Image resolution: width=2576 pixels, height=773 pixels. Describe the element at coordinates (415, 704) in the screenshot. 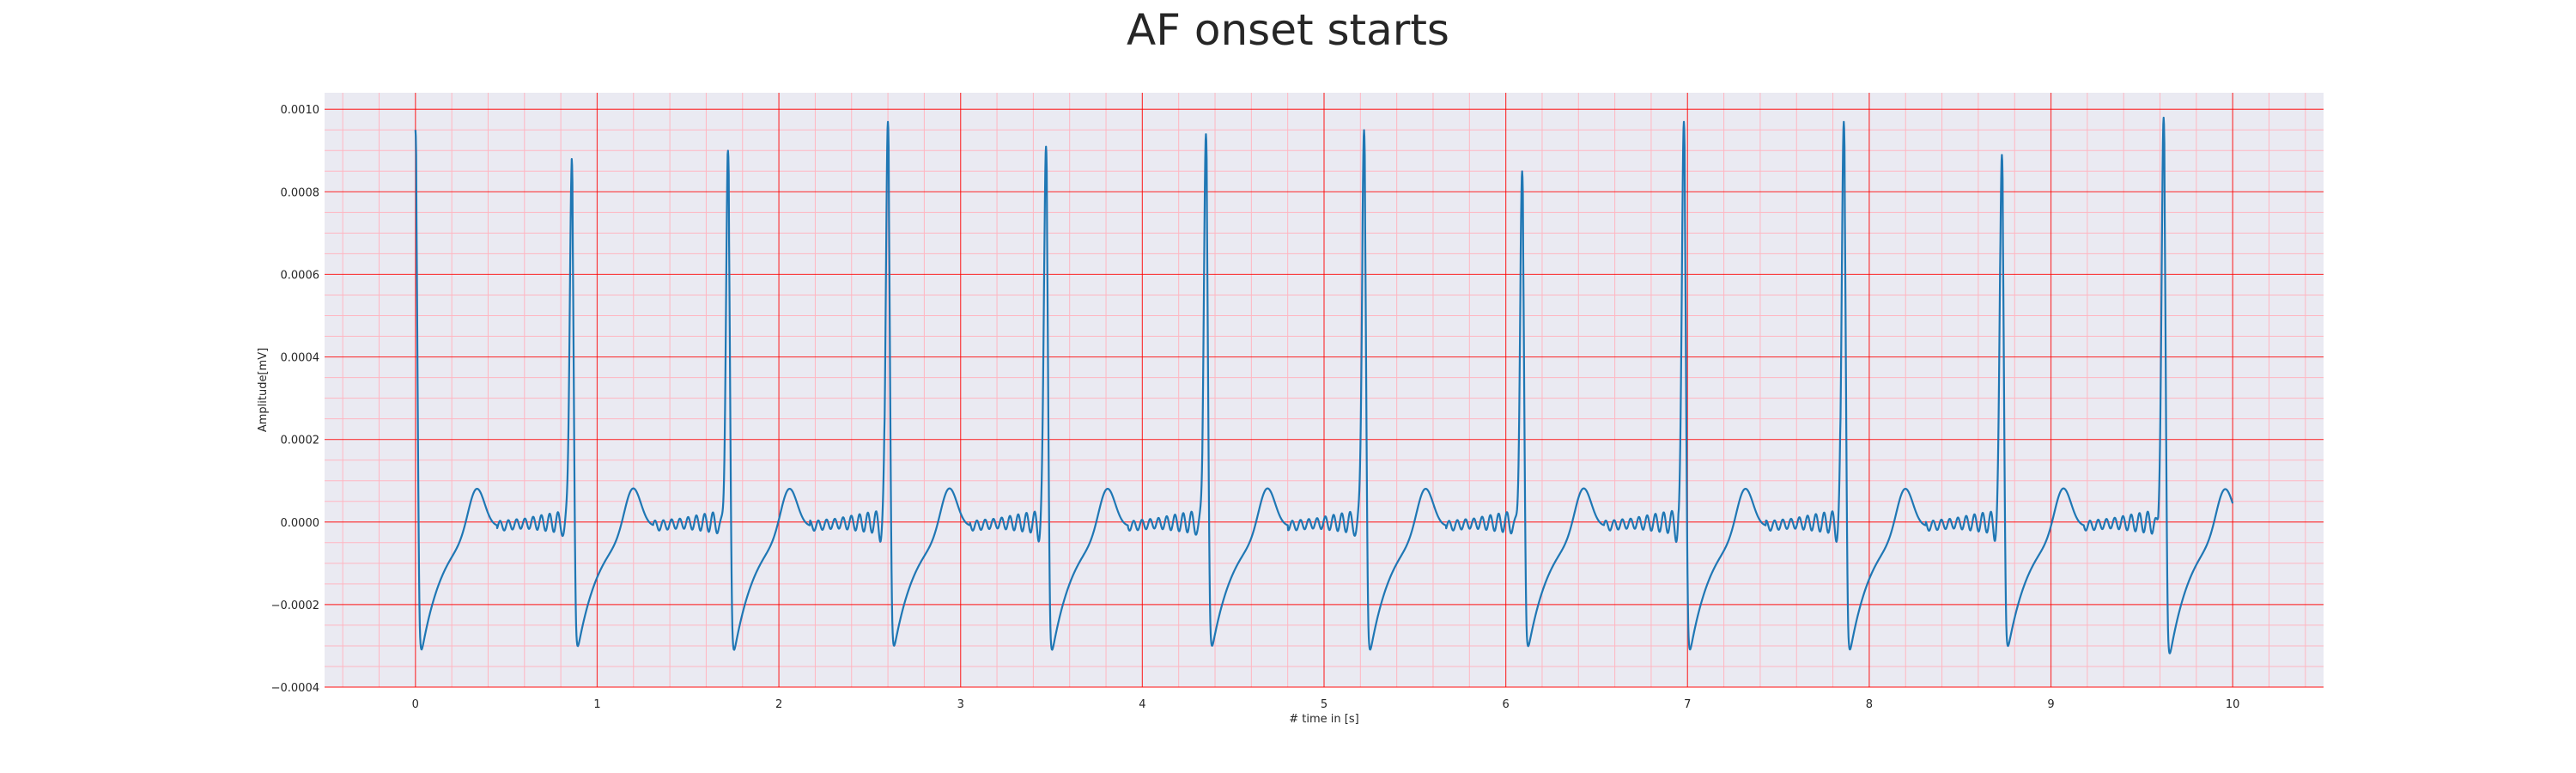

I see `x-tick-label: 0` at that location.